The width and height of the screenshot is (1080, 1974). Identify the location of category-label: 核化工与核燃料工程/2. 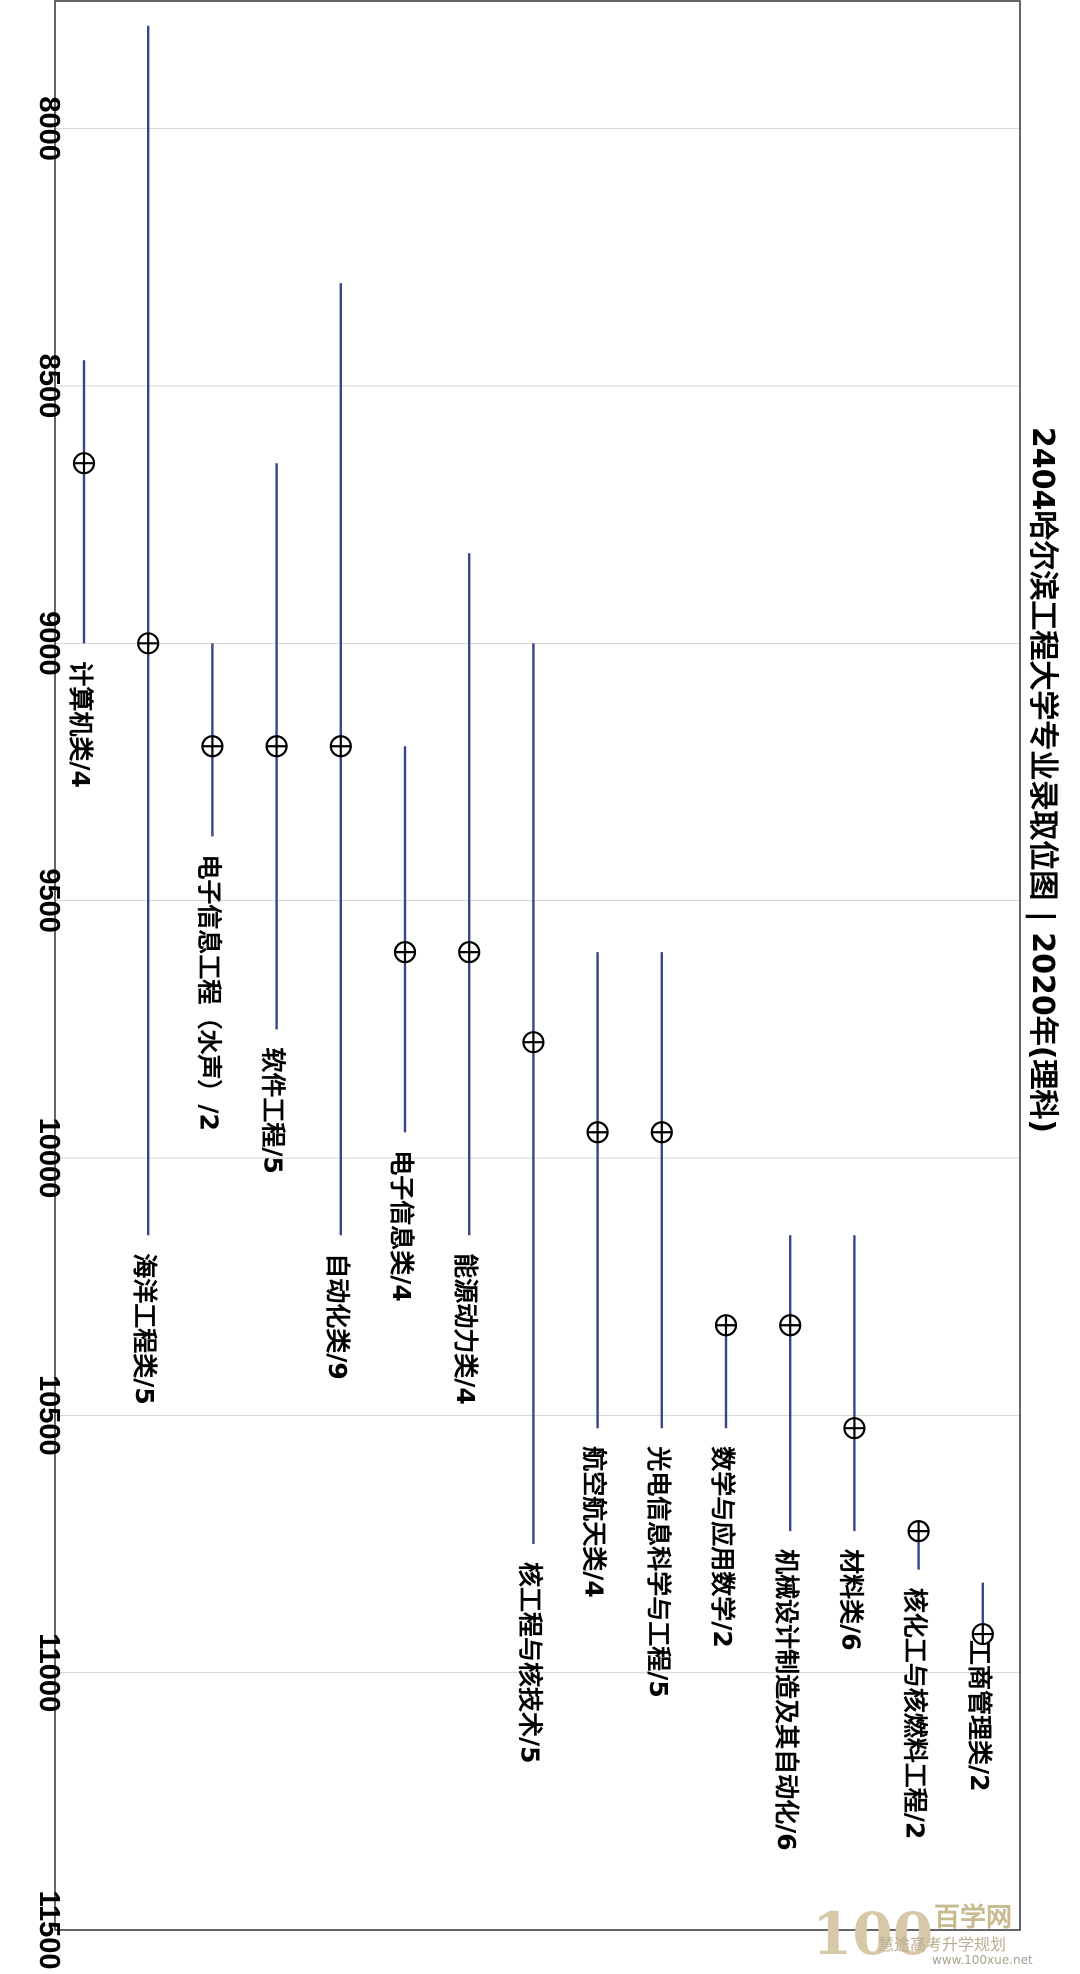
(915, 1714).